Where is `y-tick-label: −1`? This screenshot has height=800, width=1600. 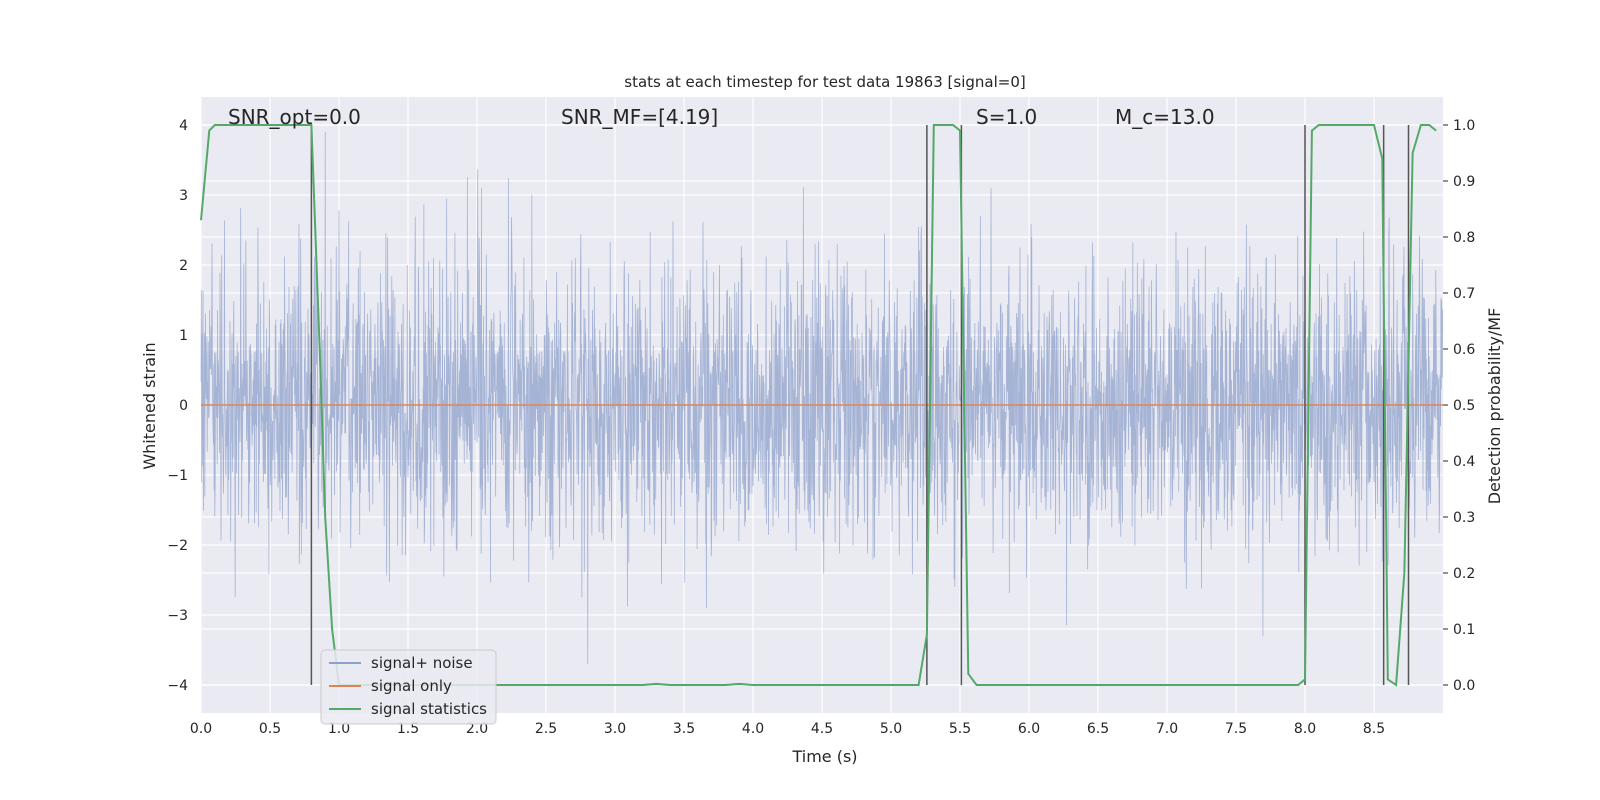 y-tick-label: −1 is located at coordinates (177, 476).